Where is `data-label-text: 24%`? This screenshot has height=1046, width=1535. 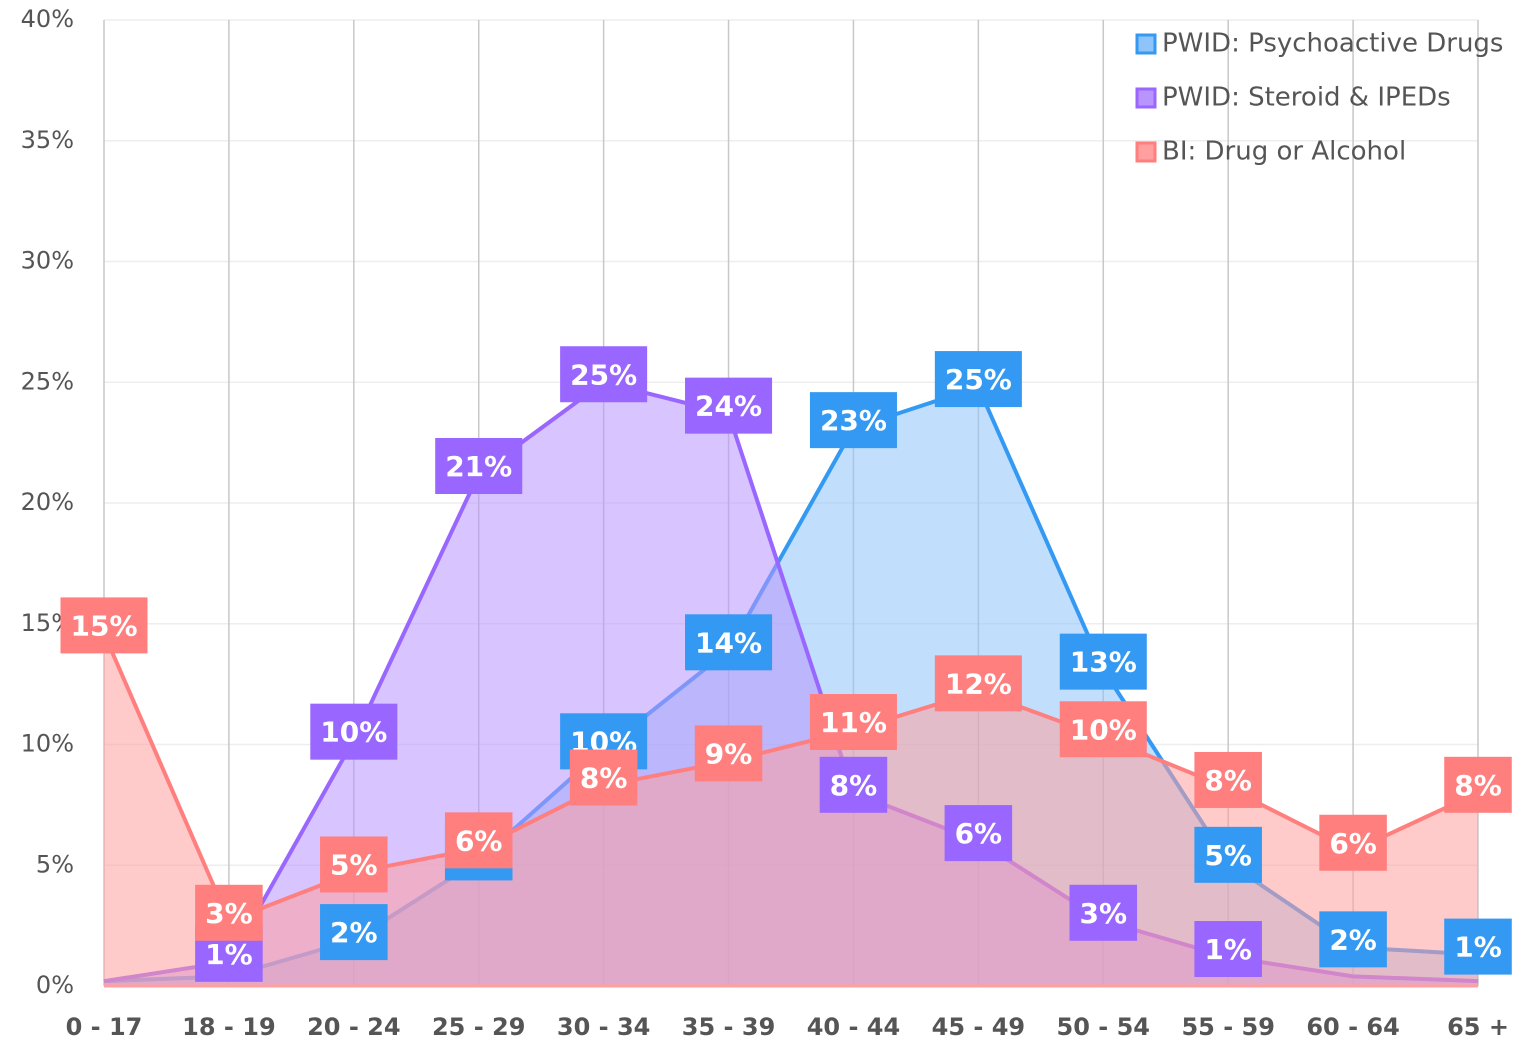 data-label-text: 24% is located at coordinates (728, 406).